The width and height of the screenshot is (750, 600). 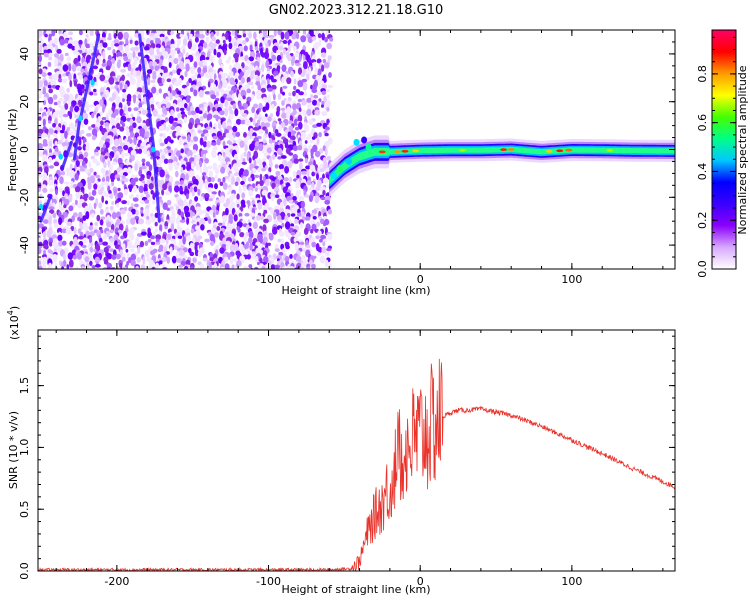 I want to click on colorbar-tick-label: 0.2, so click(x=702, y=220).